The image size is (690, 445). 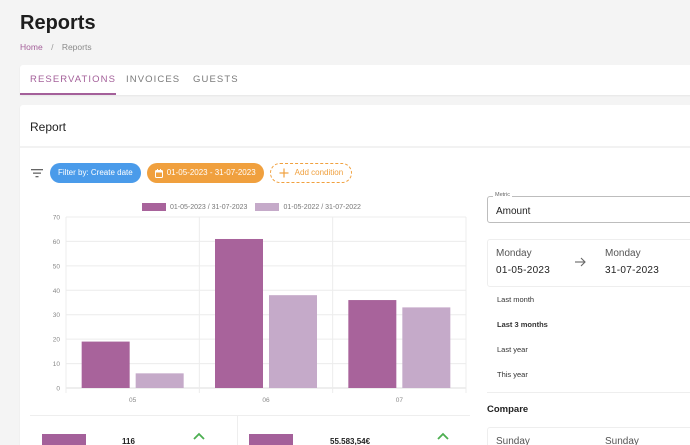 What do you see at coordinates (284, 173) in the screenshot?
I see `plus-icon` at bounding box center [284, 173].